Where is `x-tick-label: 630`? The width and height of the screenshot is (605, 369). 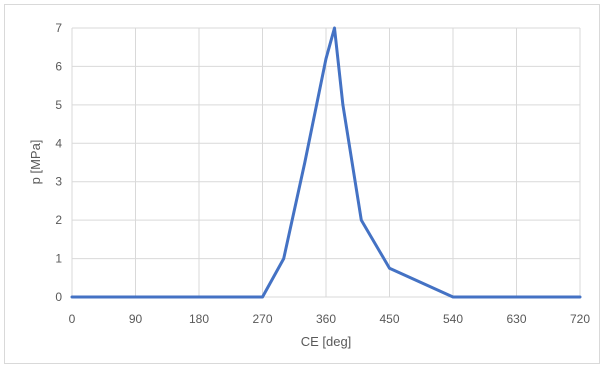 x-tick-label: 630 is located at coordinates (516, 319).